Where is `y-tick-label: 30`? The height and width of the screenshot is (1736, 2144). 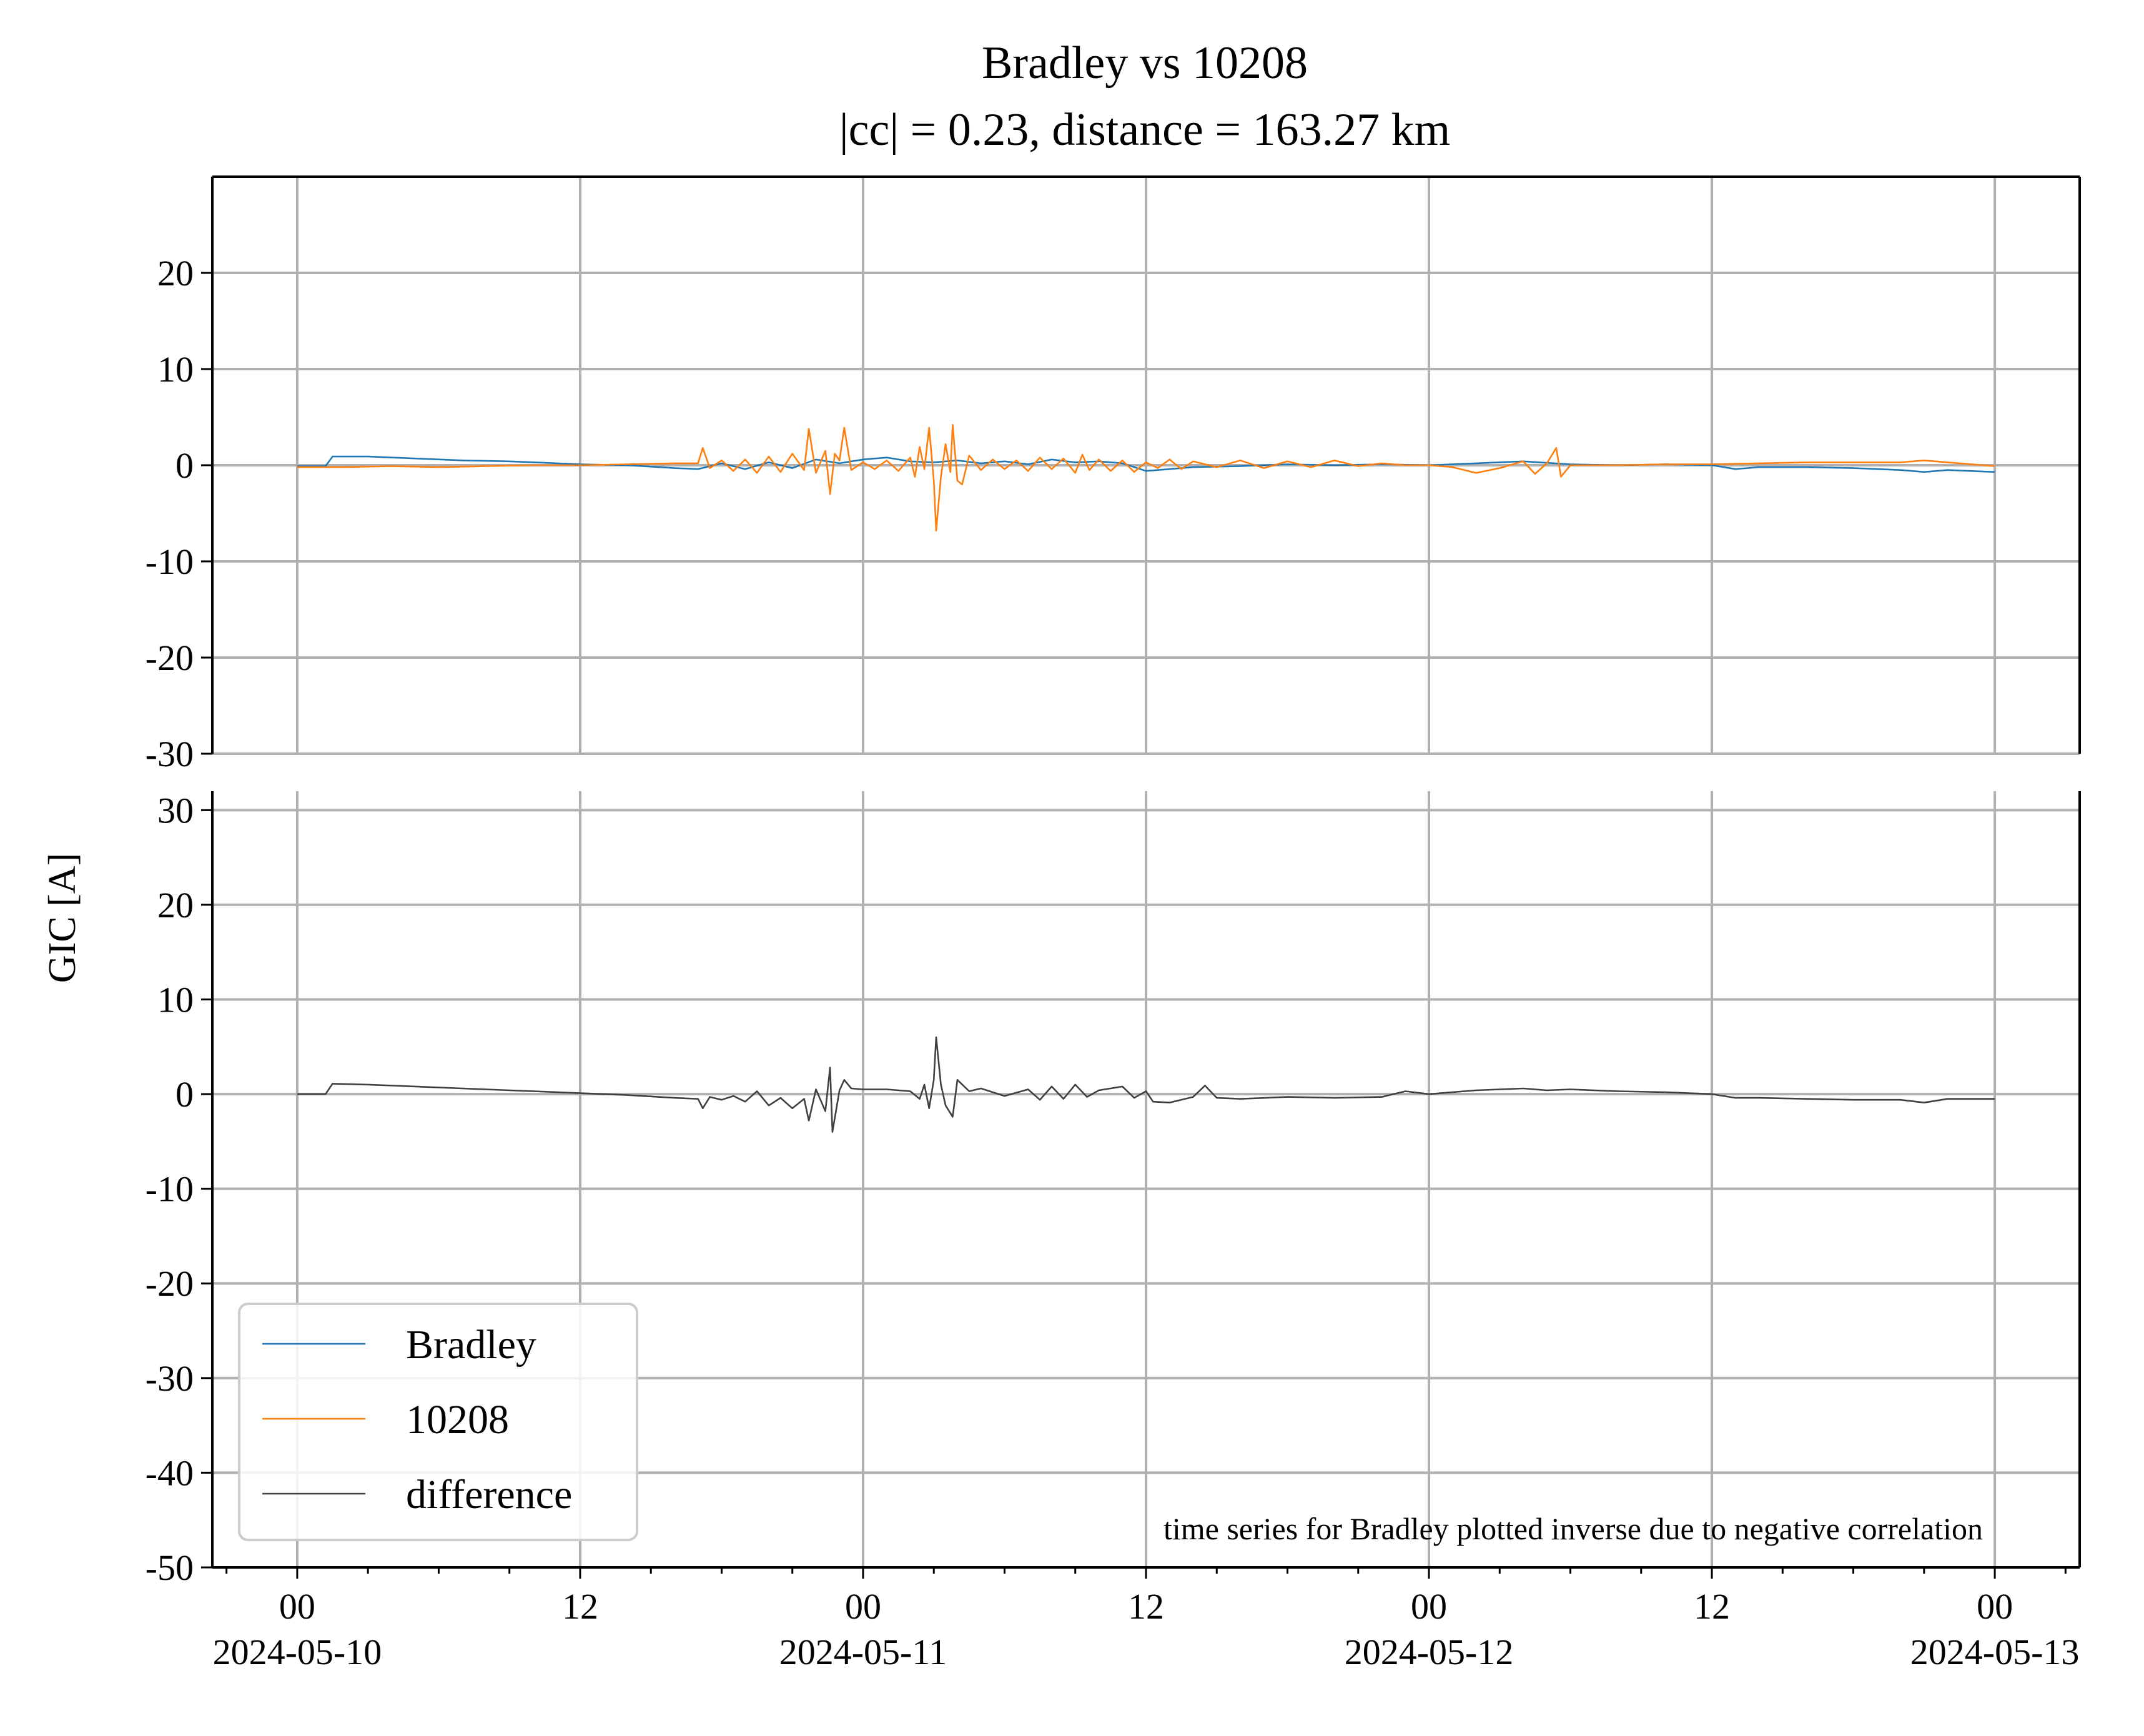 y-tick-label: 30 is located at coordinates (175, 810).